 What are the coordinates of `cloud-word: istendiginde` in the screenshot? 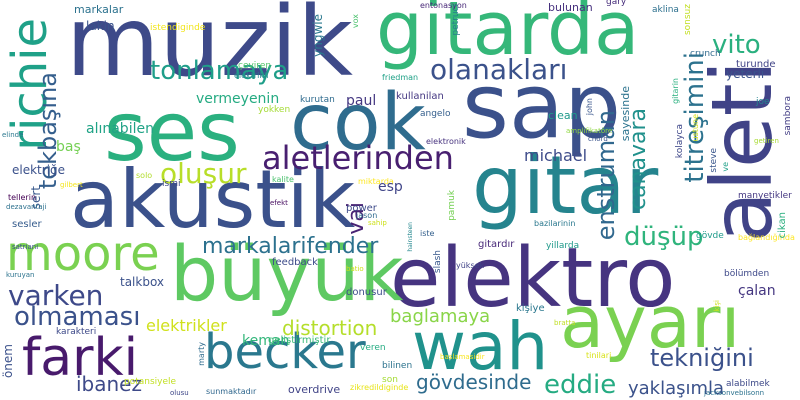 It's located at (178, 28).